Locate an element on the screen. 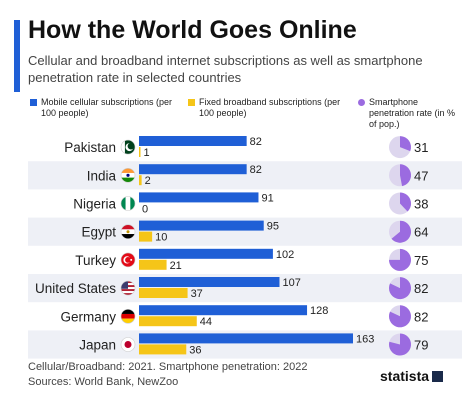 This screenshot has height=413, width=474. label-smartphone-2: 38 is located at coordinates (421, 204).